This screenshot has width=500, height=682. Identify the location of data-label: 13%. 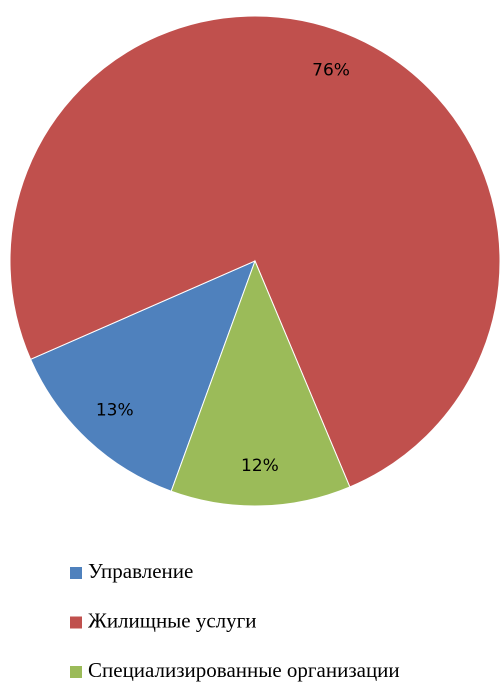
(115, 411).